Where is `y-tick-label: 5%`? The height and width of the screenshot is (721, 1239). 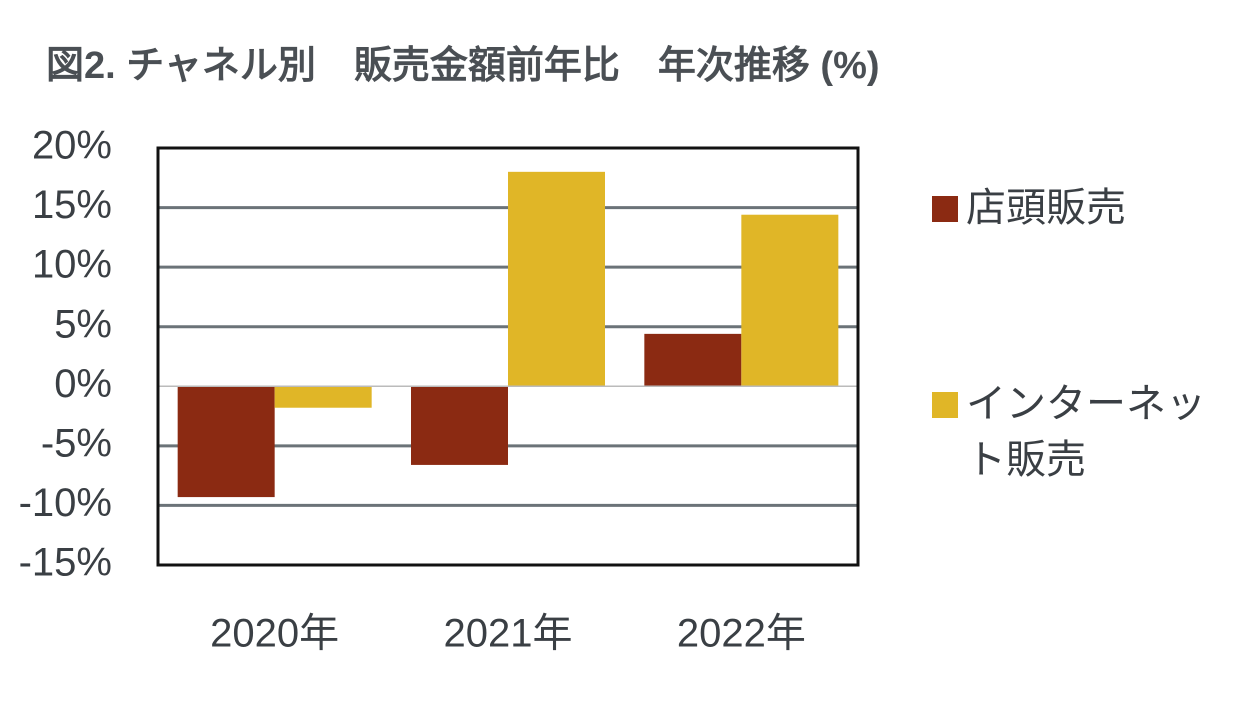 y-tick-label: 5% is located at coordinates (83, 324).